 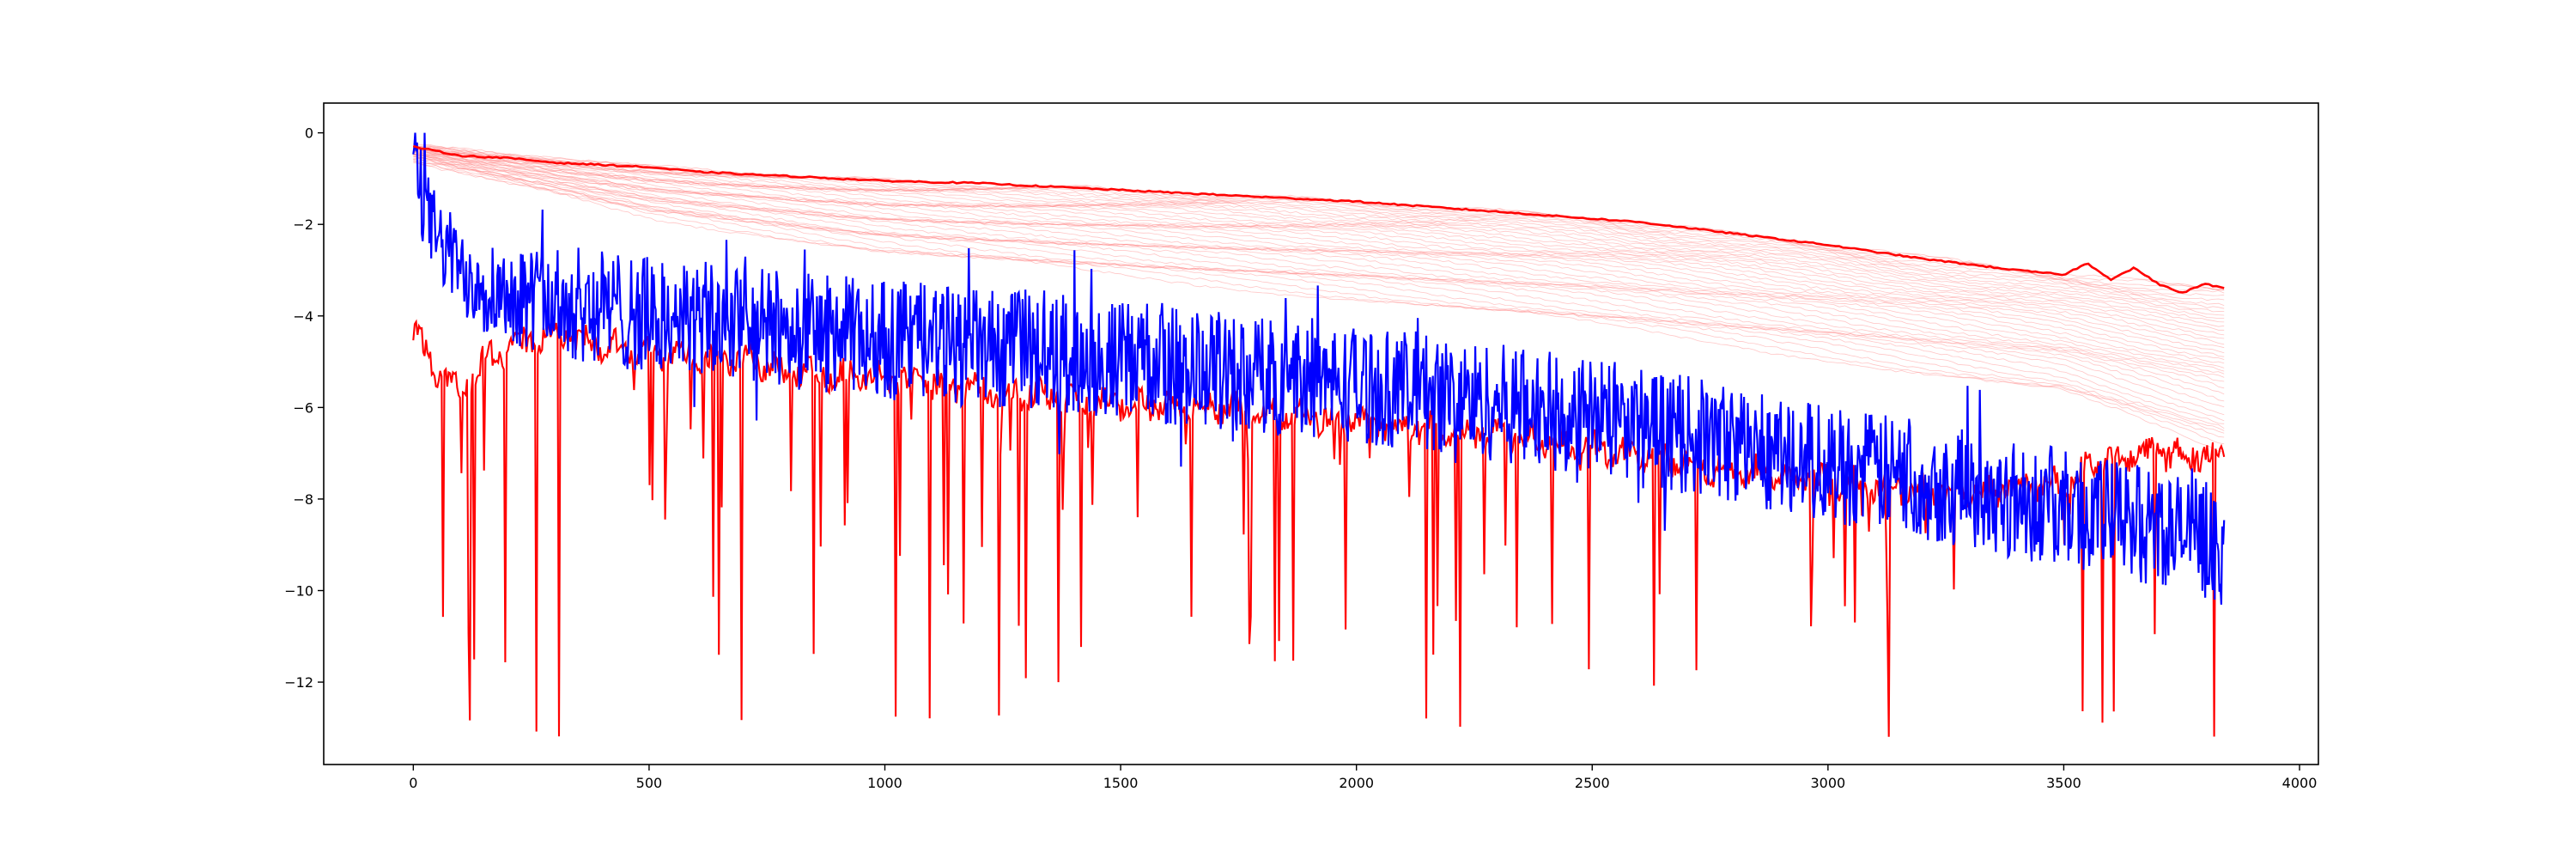 I want to click on x-axis: 0 500 1000 1500 2000 2500 3000 3500 4000, so click(x=1363, y=778).